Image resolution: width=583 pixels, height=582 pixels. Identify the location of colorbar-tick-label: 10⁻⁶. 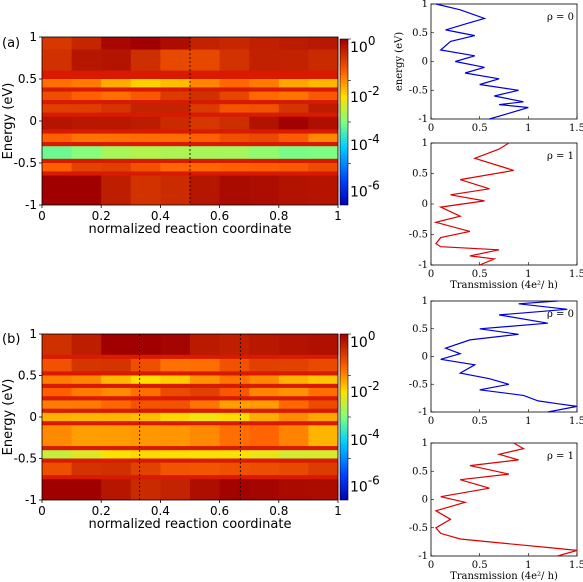
(365, 189).